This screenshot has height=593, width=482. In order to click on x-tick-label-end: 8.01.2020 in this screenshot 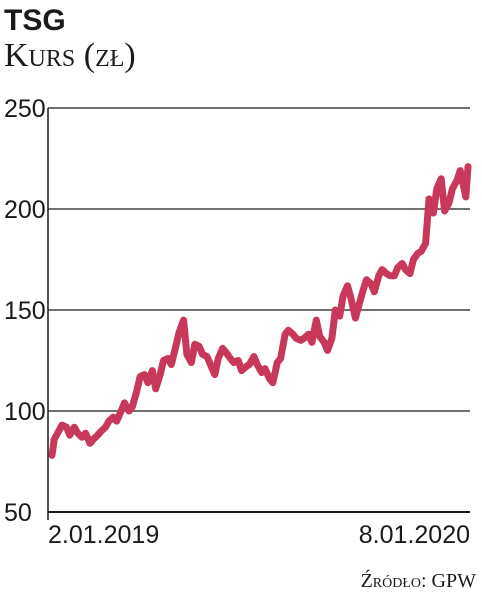, I will do `click(414, 535)`.